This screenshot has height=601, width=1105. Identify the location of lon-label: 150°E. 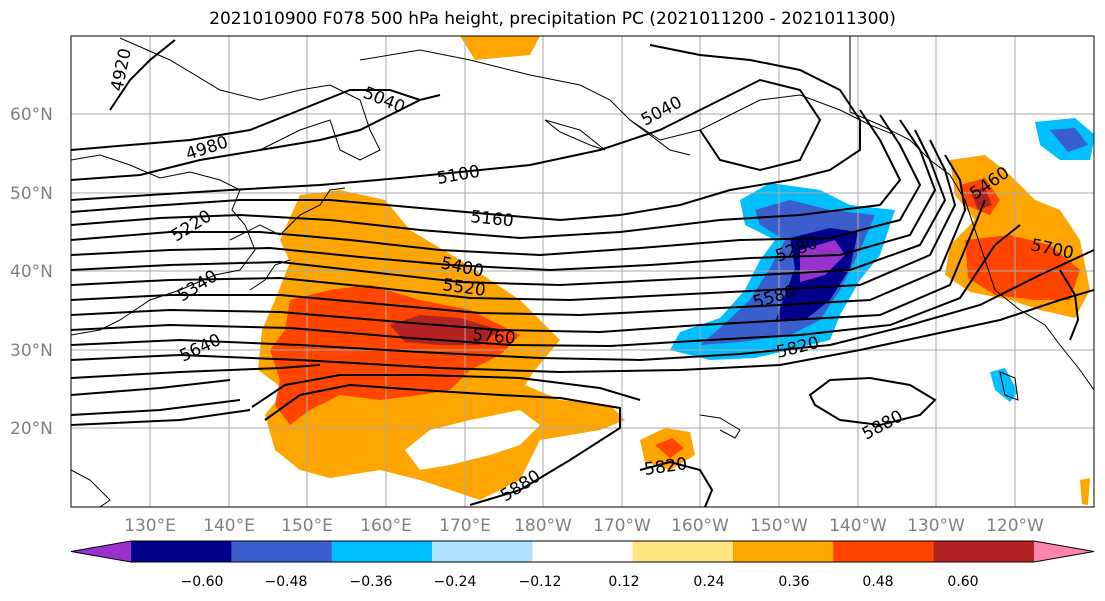
(307, 526).